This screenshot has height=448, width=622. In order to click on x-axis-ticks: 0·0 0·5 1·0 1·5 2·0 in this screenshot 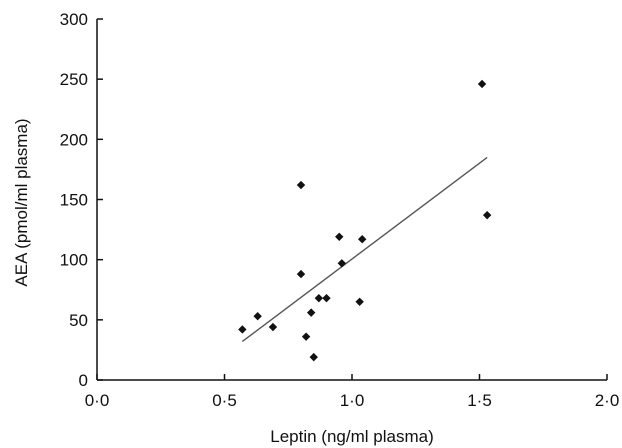, I will do `click(352, 392)`.